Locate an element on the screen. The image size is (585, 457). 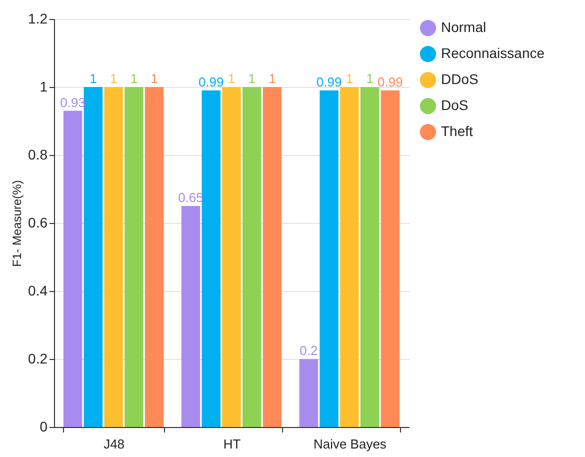
data-label: 0.2 is located at coordinates (309, 350).